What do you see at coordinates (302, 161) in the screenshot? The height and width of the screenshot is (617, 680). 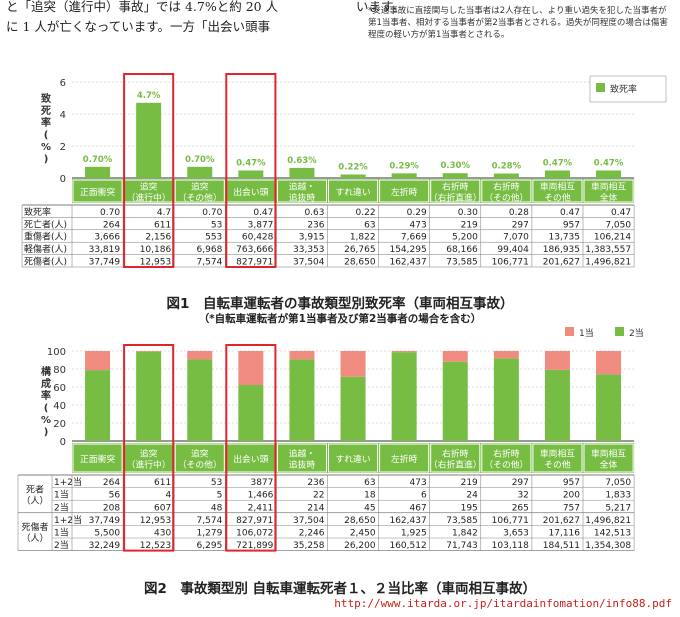 I see `data-label: 0.63%` at bounding box center [302, 161].